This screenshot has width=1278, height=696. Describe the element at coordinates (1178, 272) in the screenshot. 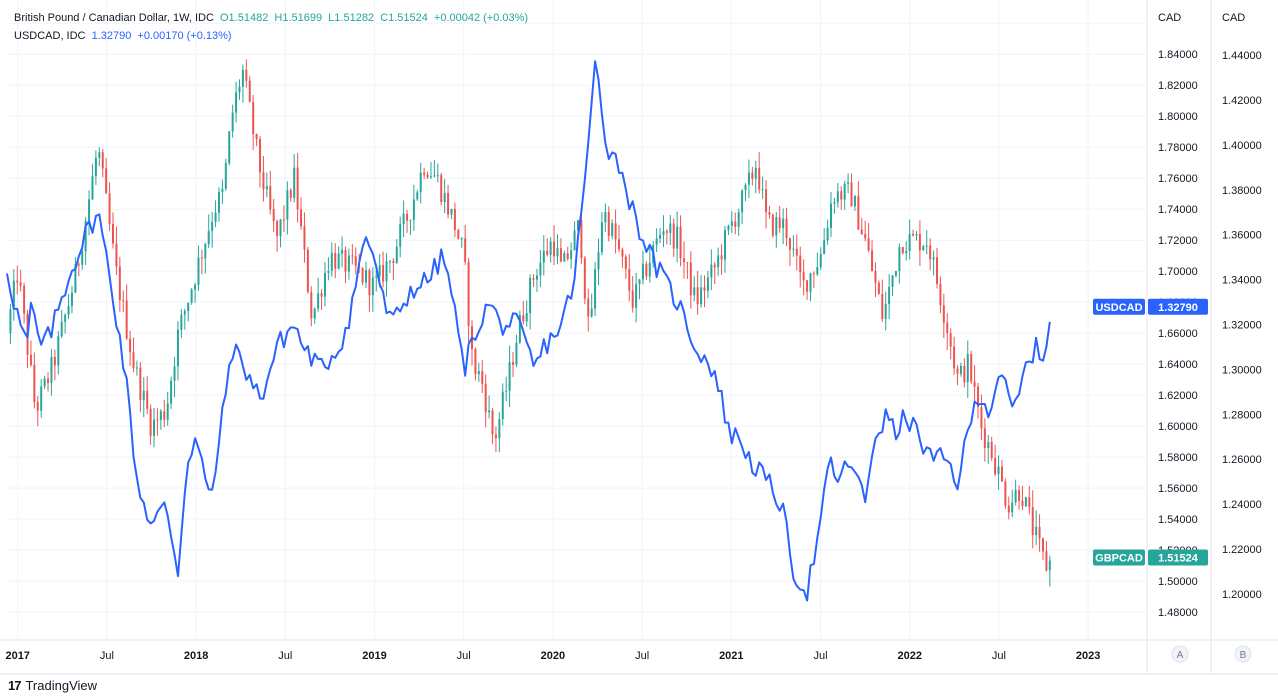

I see `axis-a-tick-label: 1.70000` at that location.